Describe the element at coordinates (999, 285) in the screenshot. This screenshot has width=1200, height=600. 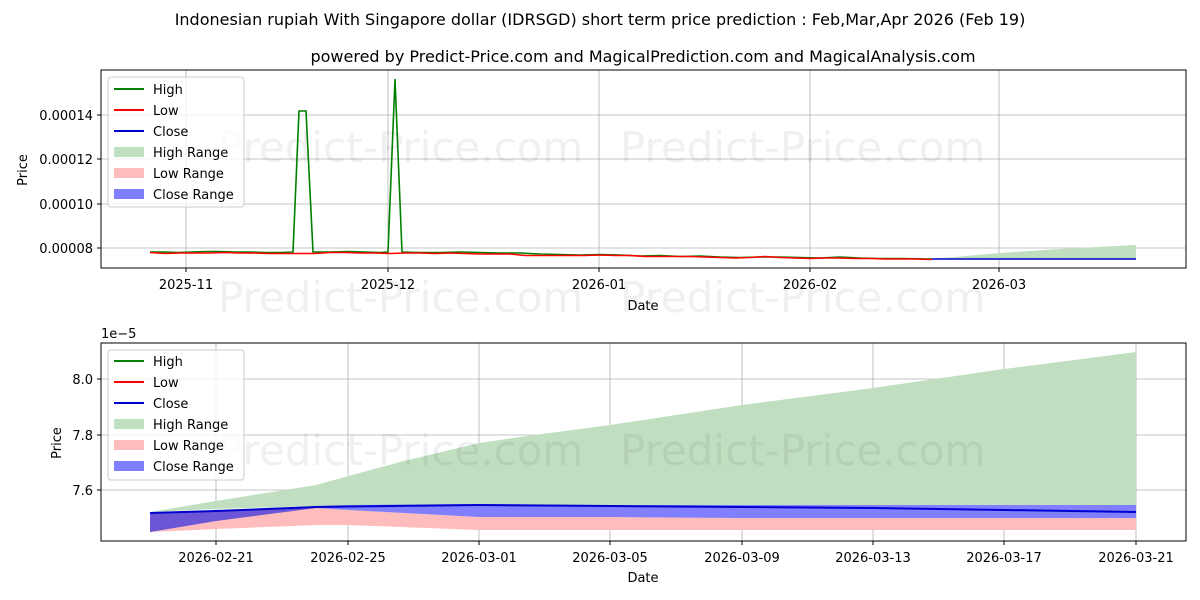
I see `x-tick-label: 2026-03` at that location.